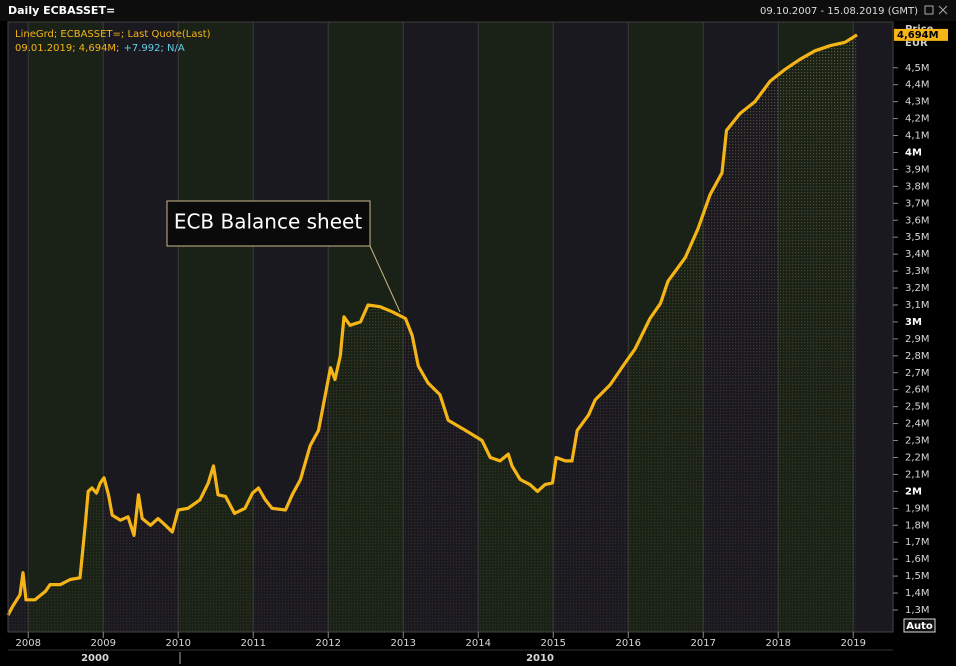  I want to click on y-tick-label: 1,7M, so click(917, 542).